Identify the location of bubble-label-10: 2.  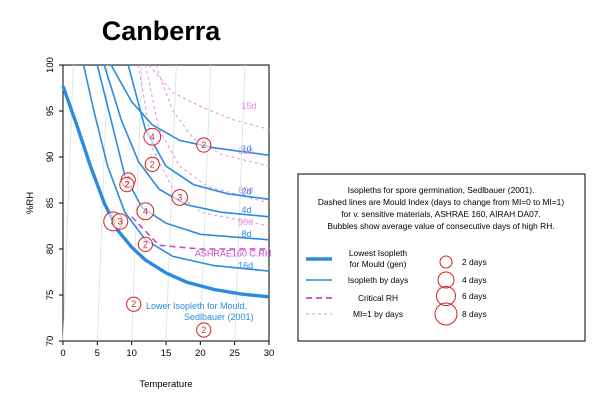
(133, 304).